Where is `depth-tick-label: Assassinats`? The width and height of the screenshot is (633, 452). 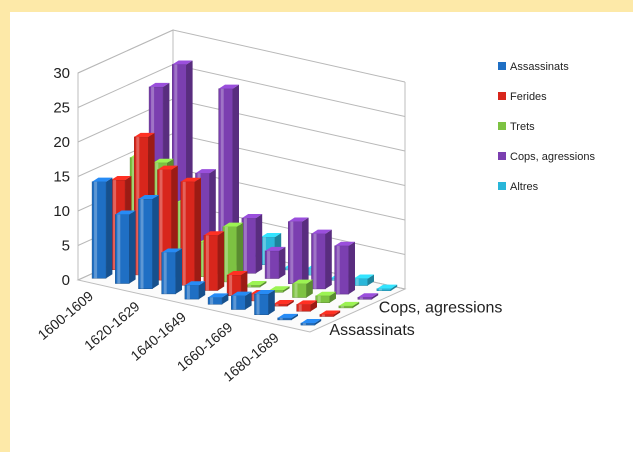 depth-tick-label: Assassinats is located at coordinates (371, 330).